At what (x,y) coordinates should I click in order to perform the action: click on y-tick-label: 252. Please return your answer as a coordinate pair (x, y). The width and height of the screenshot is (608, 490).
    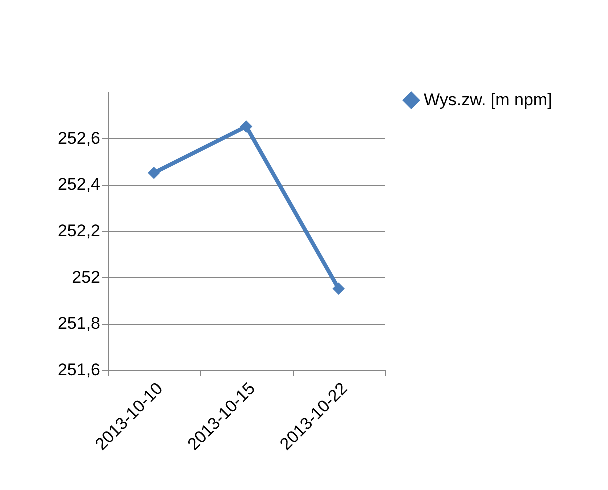
    Looking at the image, I should click on (86, 277).